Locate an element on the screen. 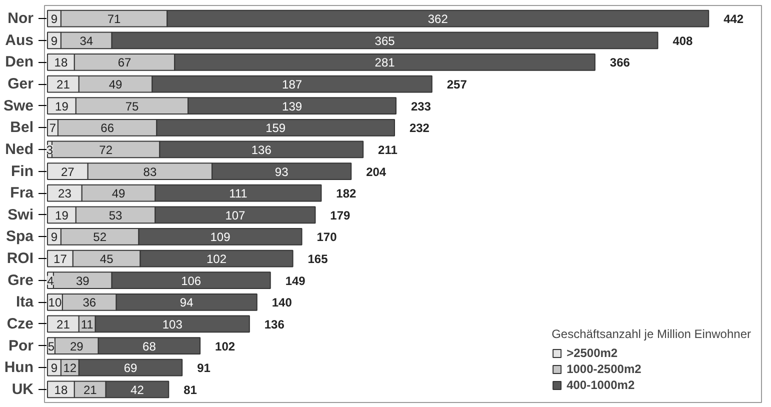  data-label: 71 is located at coordinates (114, 19).